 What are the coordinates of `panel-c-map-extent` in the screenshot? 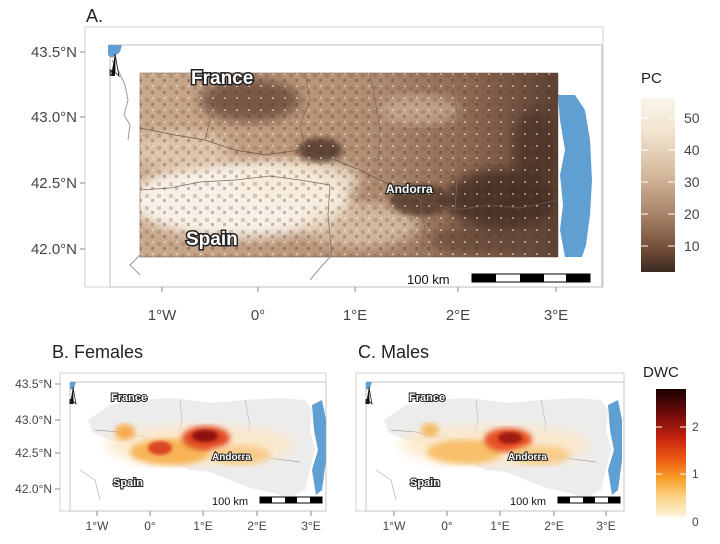 It's located at (495, 446).